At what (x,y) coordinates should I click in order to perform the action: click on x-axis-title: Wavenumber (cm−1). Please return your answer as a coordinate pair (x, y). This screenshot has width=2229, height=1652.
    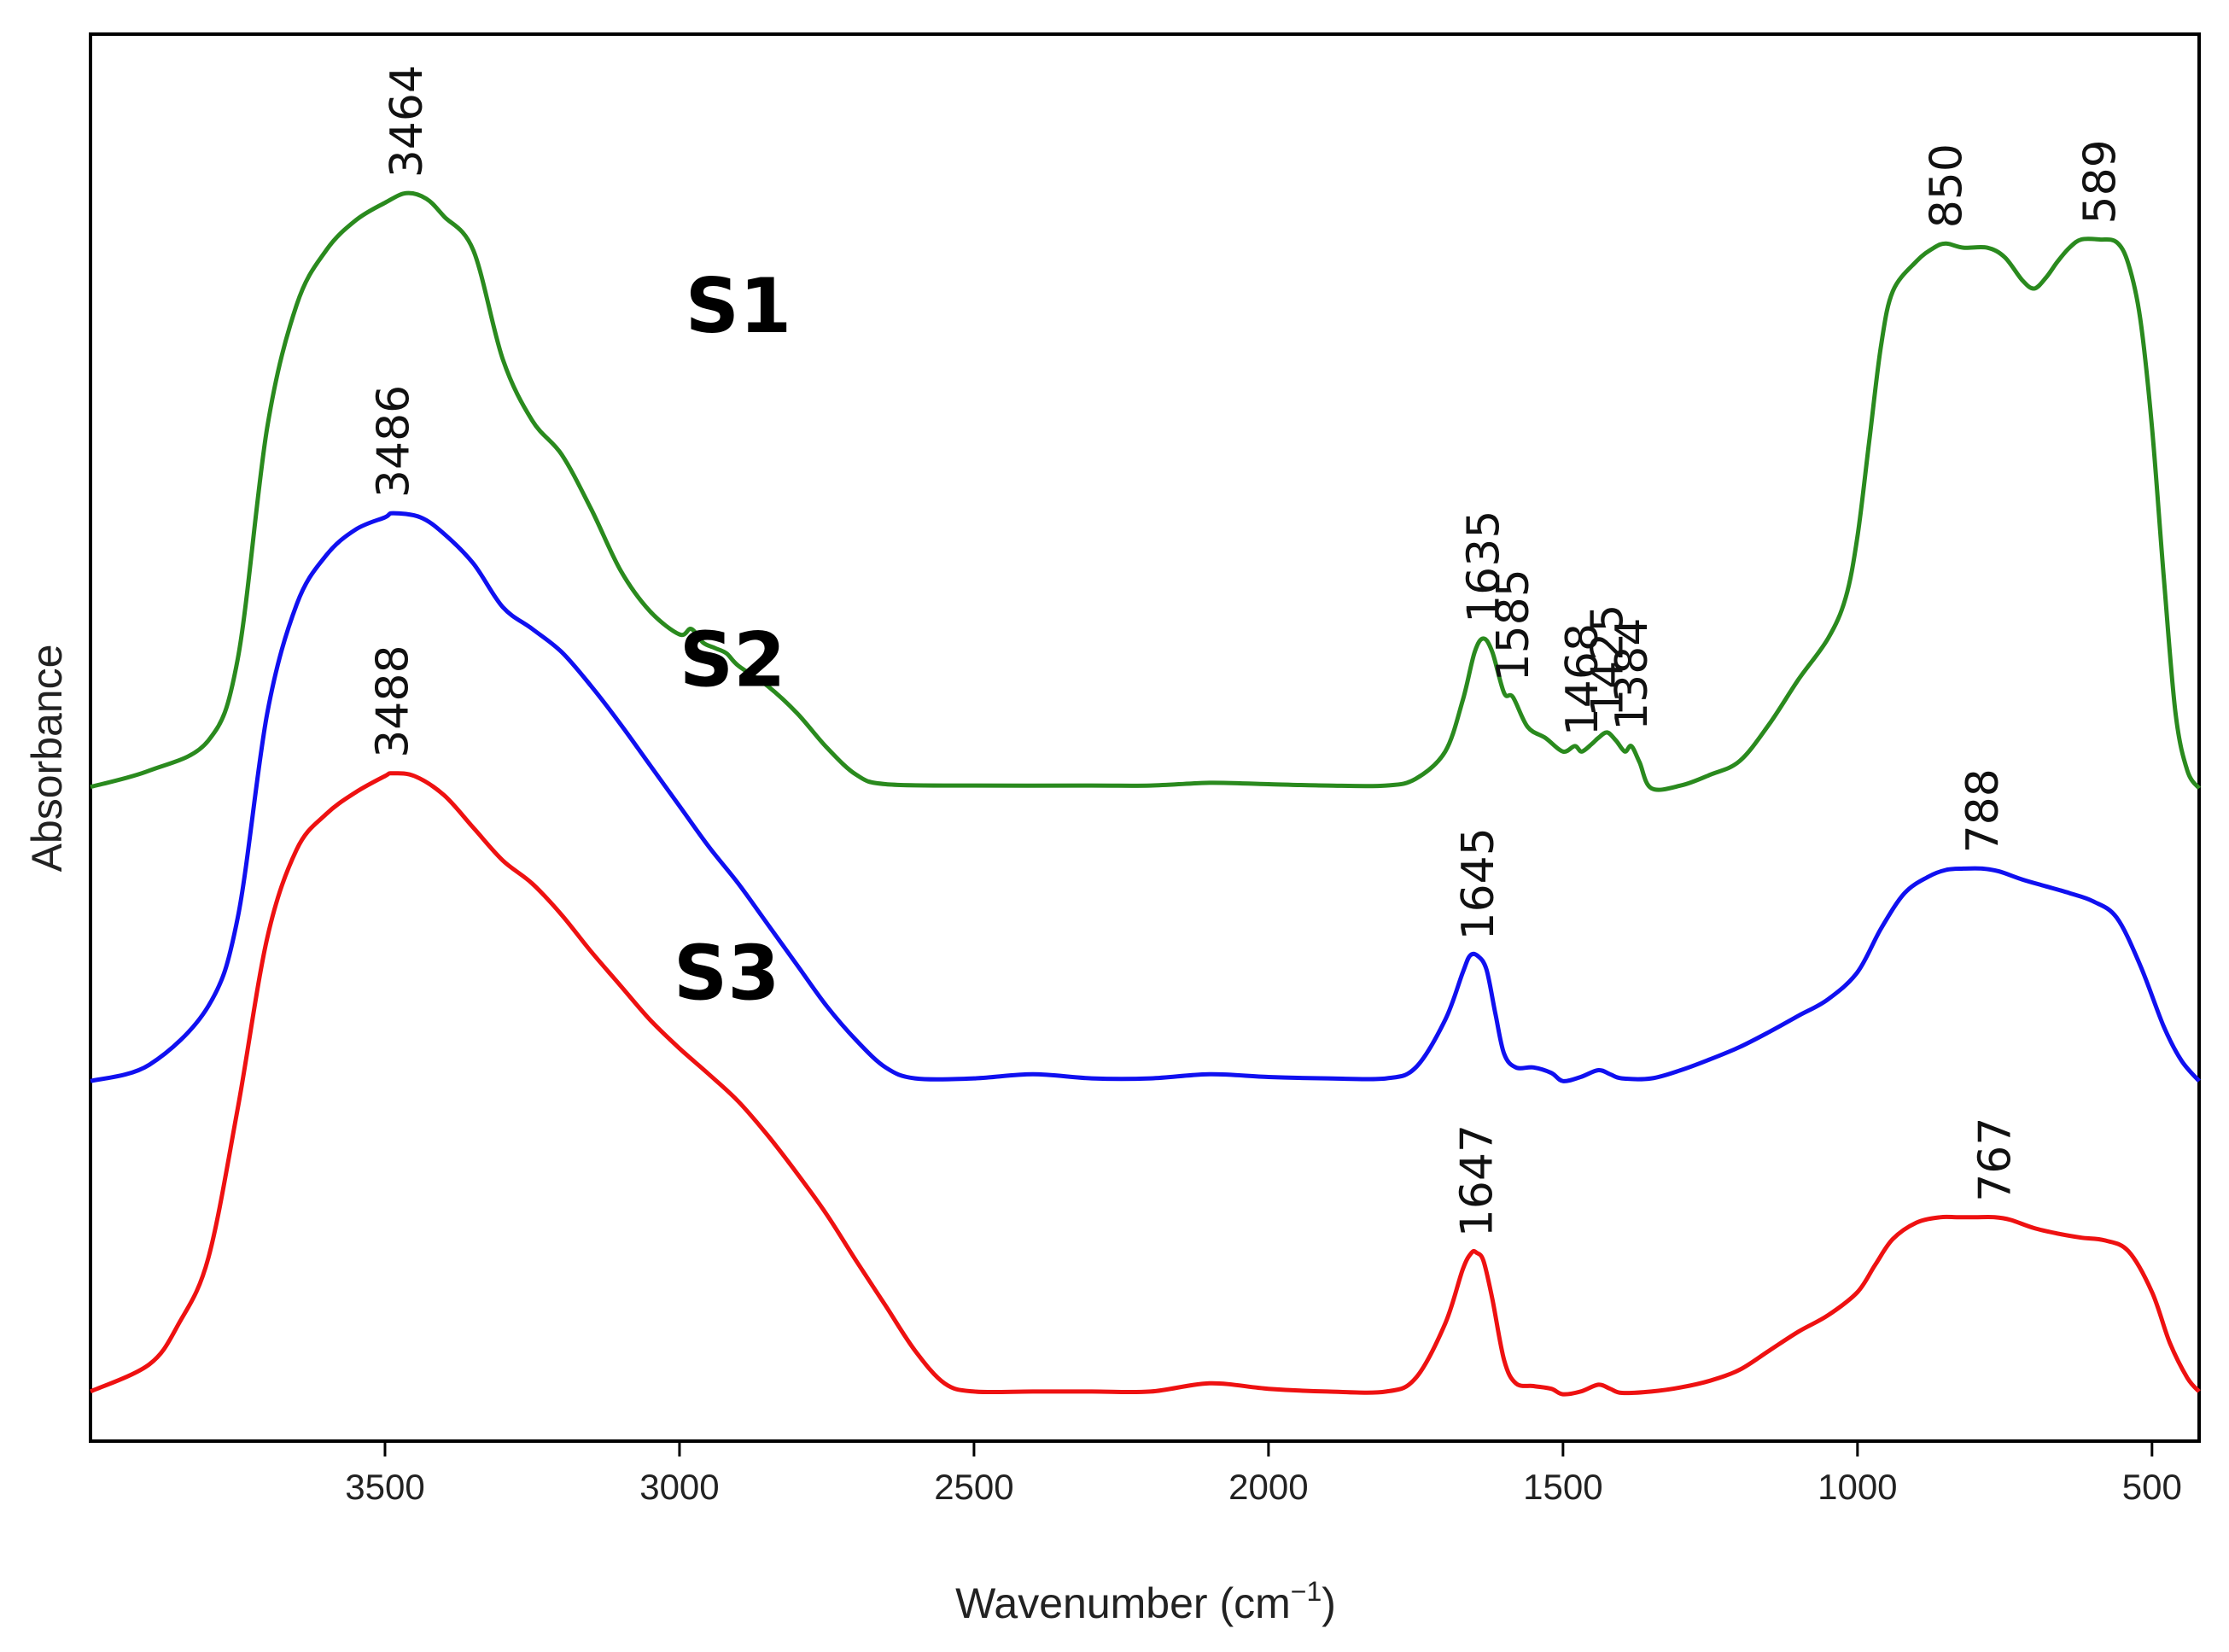
    Looking at the image, I should click on (1145, 1601).